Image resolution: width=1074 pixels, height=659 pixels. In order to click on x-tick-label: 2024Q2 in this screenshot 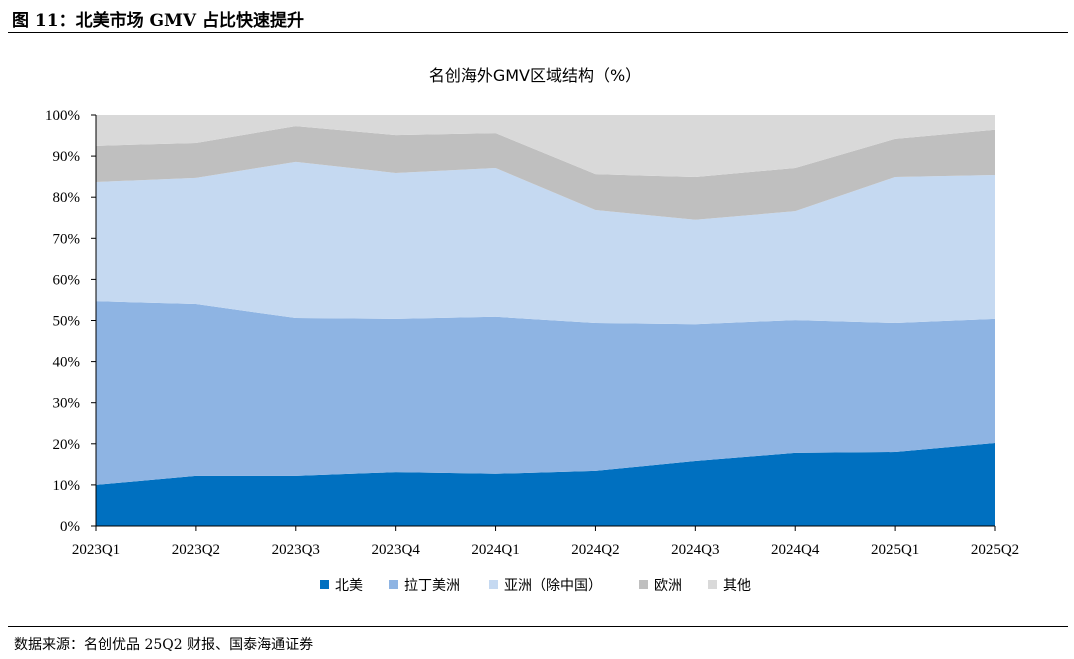, I will do `click(595, 550)`.